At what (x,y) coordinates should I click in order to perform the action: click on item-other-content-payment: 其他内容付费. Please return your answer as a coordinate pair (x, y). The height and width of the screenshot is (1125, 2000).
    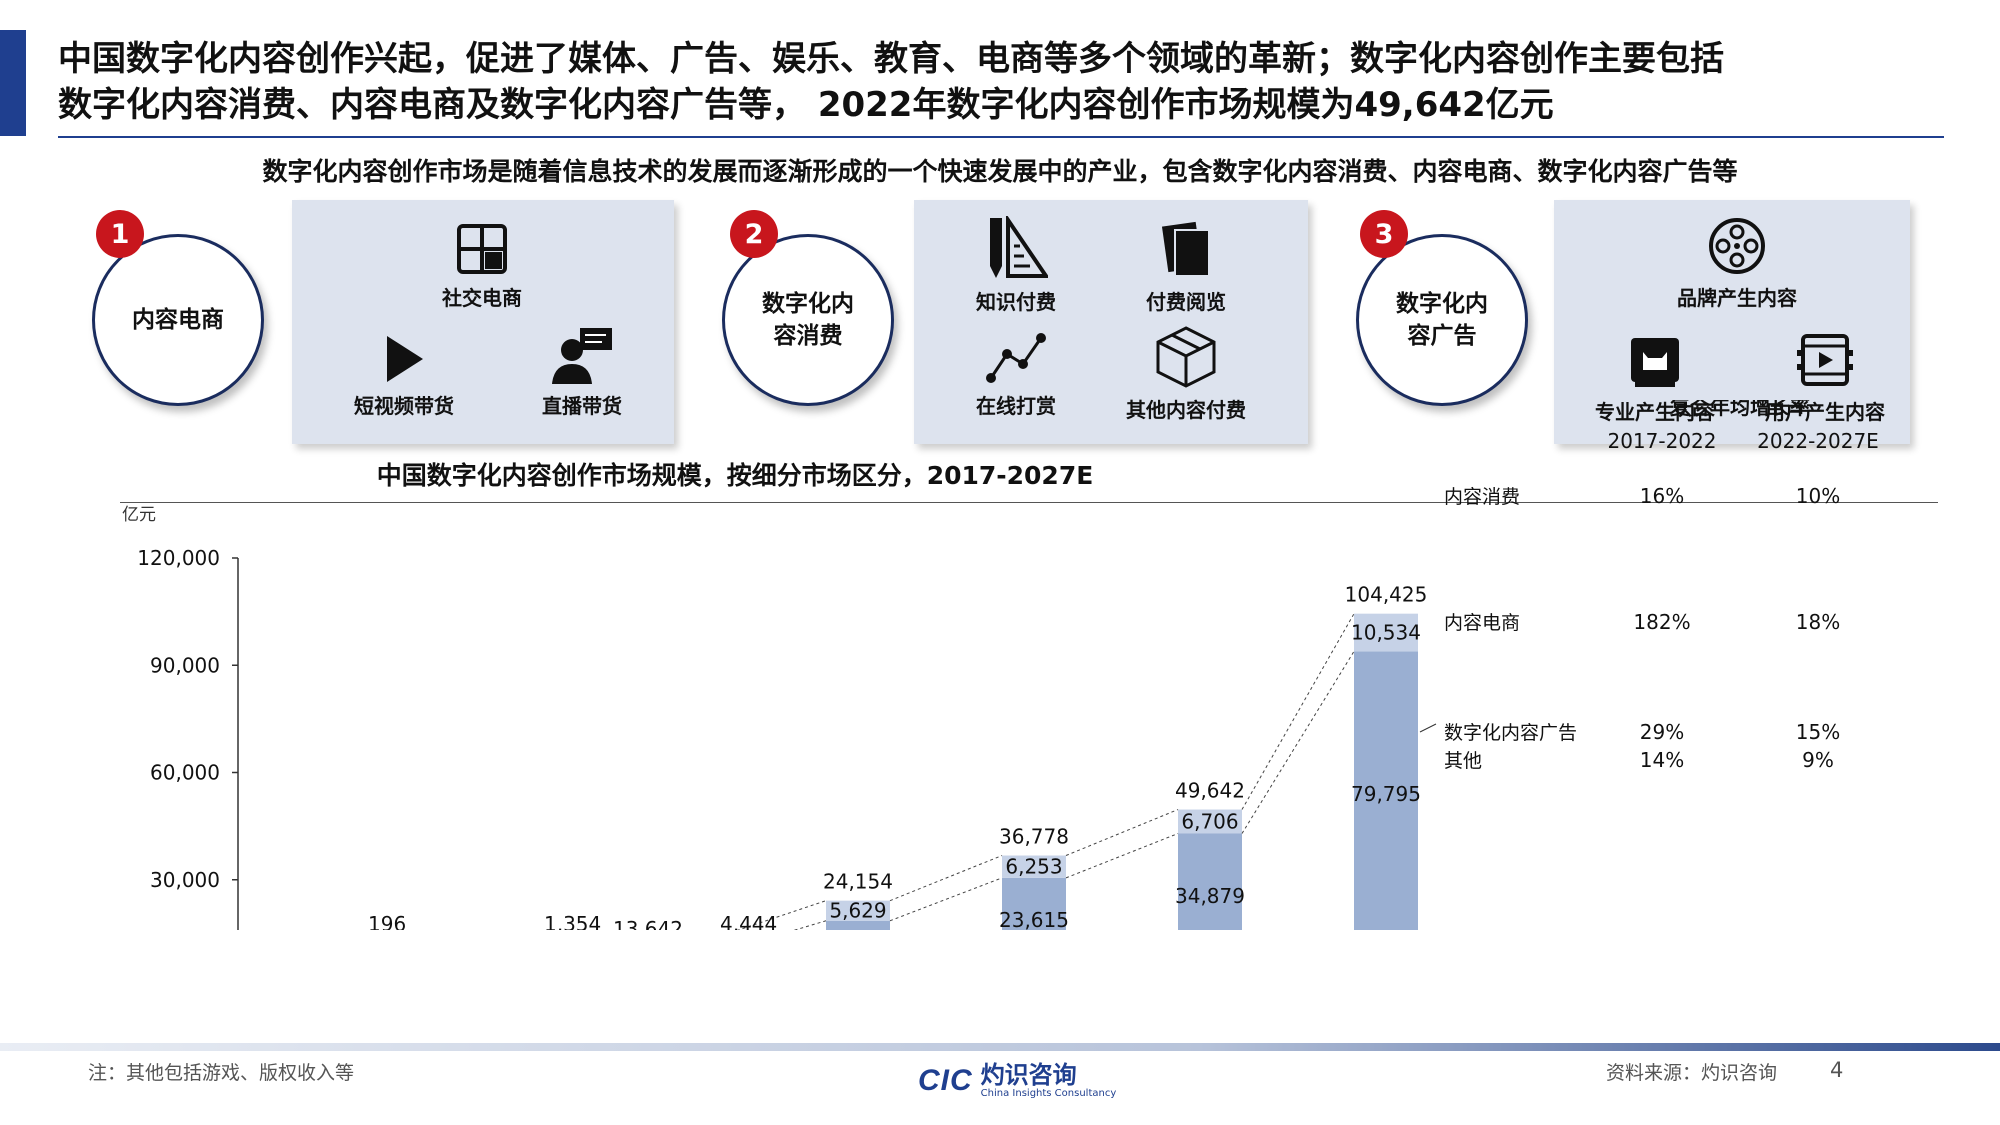
    Looking at the image, I should click on (1186, 373).